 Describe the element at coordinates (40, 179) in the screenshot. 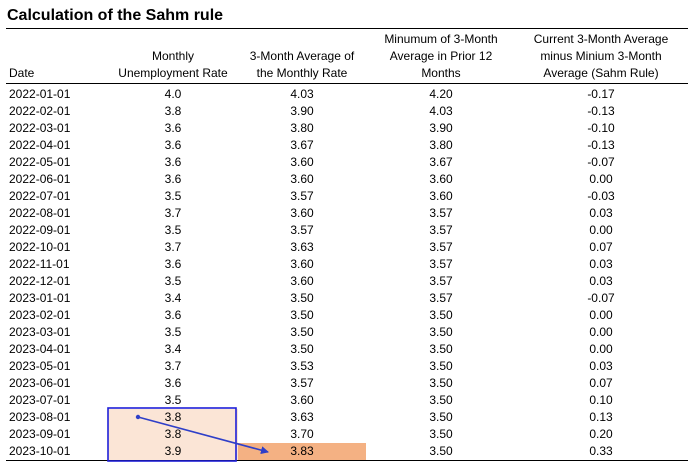

I see `cell-date: 2022-06-01` at that location.